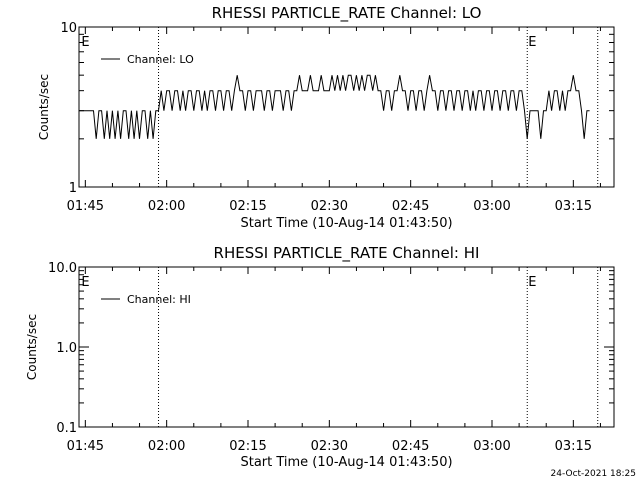  I want to click on y-tick-label: 1, so click(73, 188).